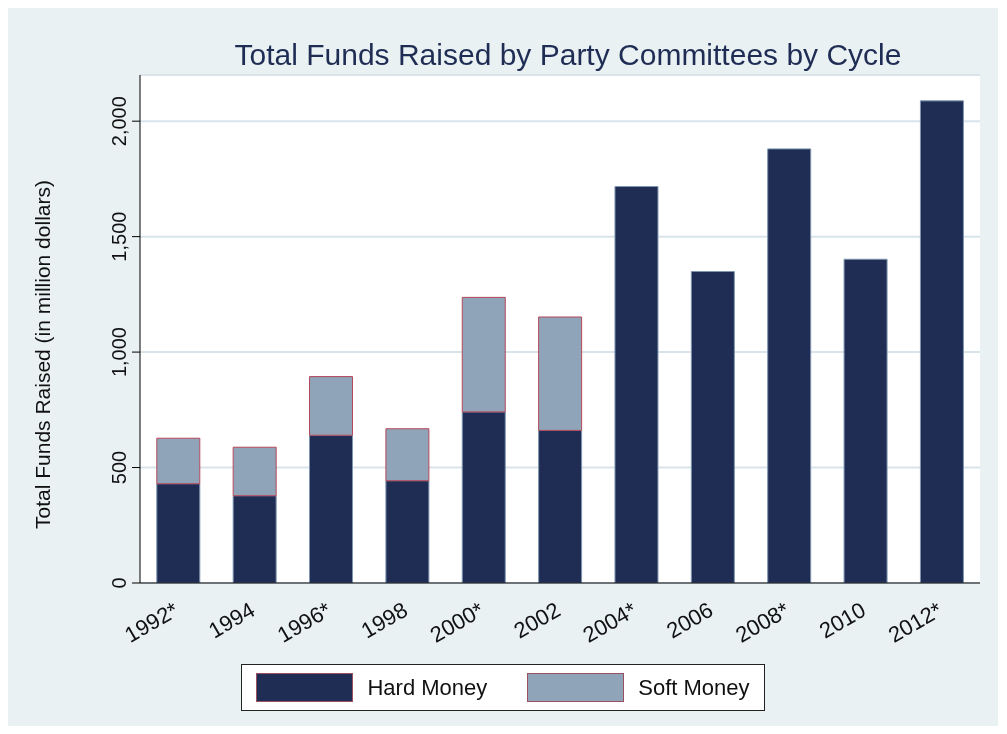  I want to click on y-tick-label: 1,000, so click(119, 352).